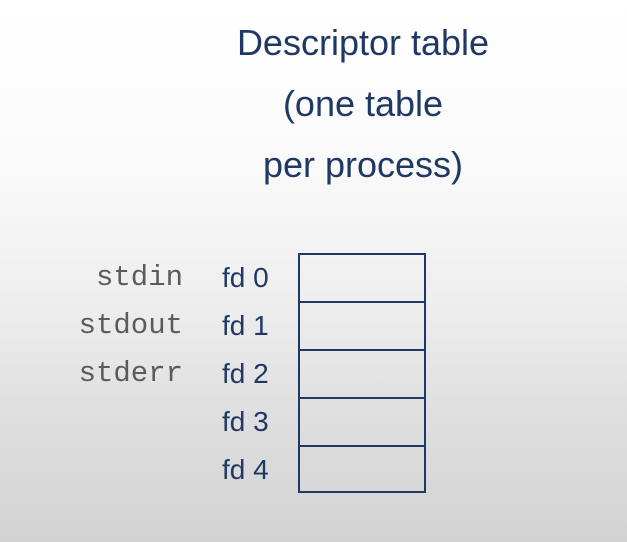 This screenshot has width=627, height=542. What do you see at coordinates (245, 421) in the screenshot?
I see `fd-label-3: fd 3` at bounding box center [245, 421].